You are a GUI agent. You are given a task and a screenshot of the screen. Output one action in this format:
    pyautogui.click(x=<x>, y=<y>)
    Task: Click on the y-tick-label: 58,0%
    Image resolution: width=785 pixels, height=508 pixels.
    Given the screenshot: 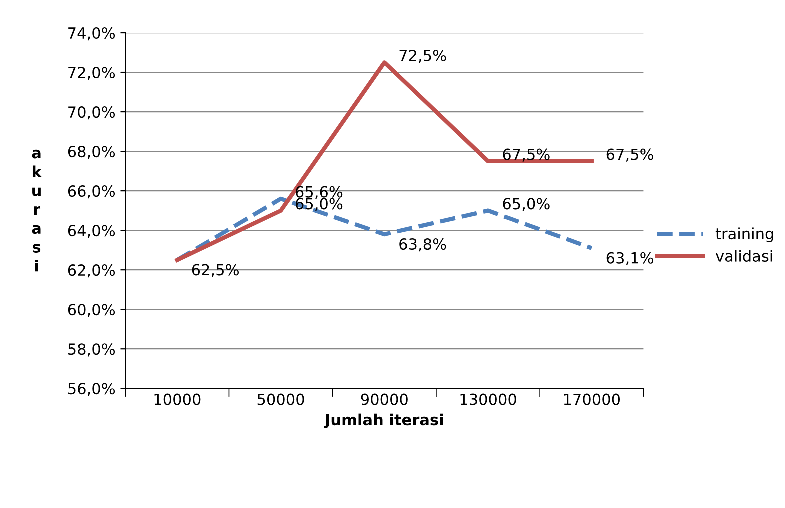 What is the action you would take?
    pyautogui.click(x=92, y=350)
    